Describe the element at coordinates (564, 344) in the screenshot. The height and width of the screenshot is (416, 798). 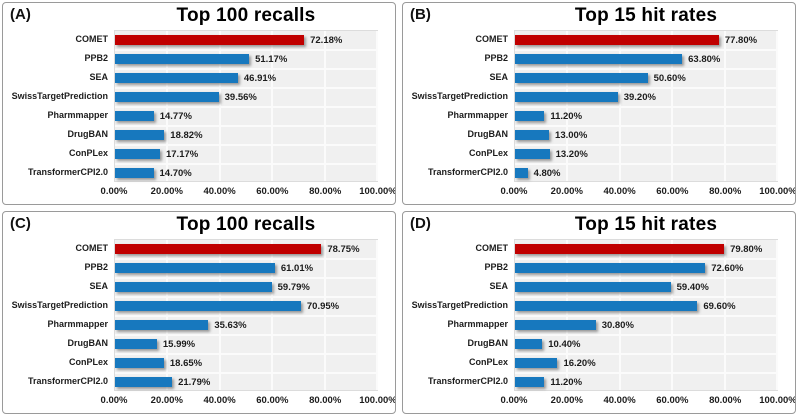
I see `bar-value-label: 10.40%` at that location.